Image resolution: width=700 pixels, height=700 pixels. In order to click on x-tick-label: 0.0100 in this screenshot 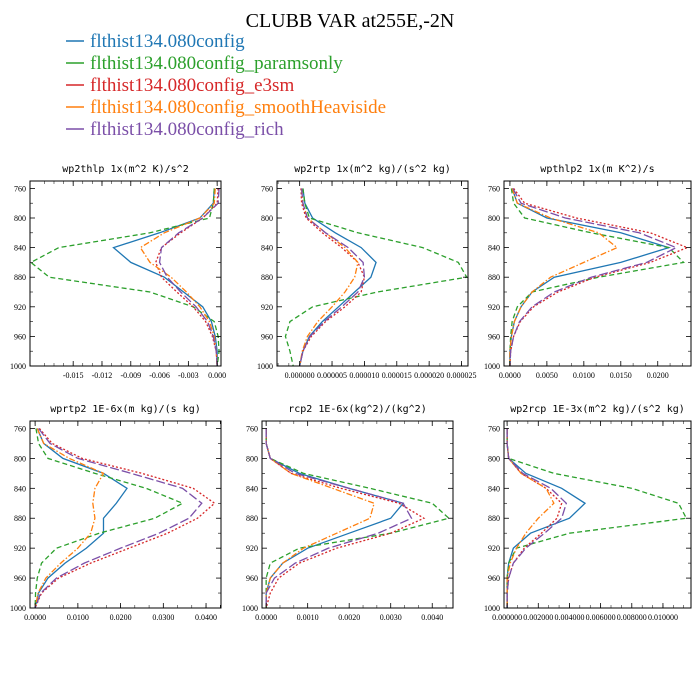, I will do `click(78, 617)`.